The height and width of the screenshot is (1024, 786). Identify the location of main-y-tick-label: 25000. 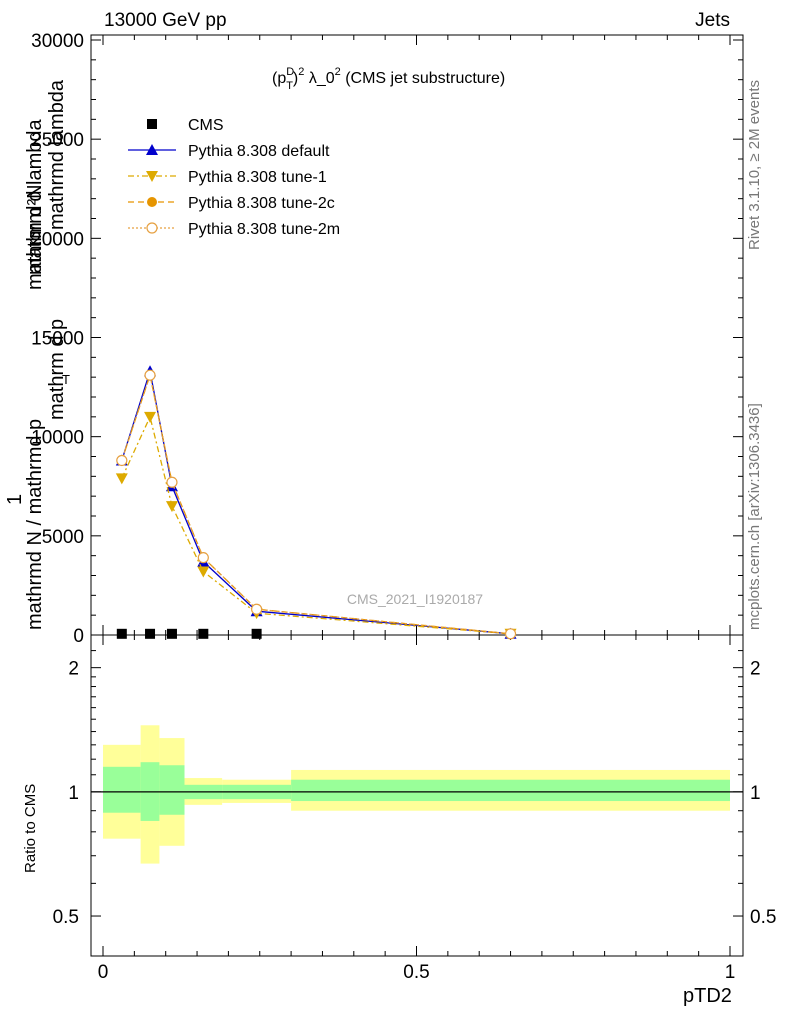
(57, 140).